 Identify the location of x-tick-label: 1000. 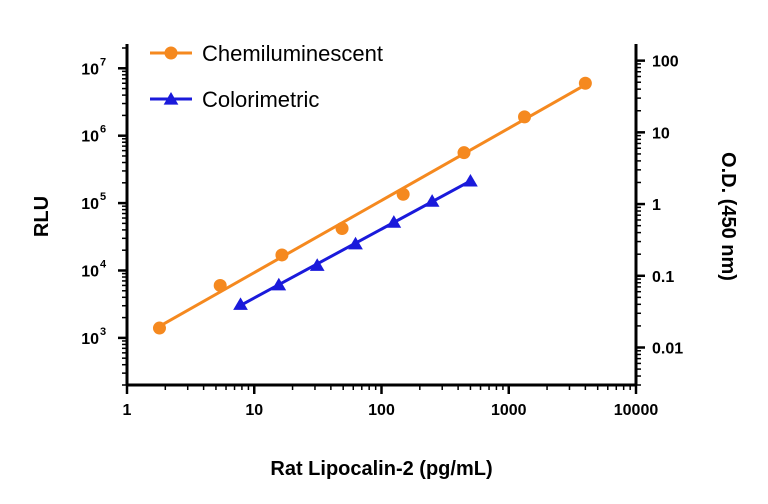
(509, 410).